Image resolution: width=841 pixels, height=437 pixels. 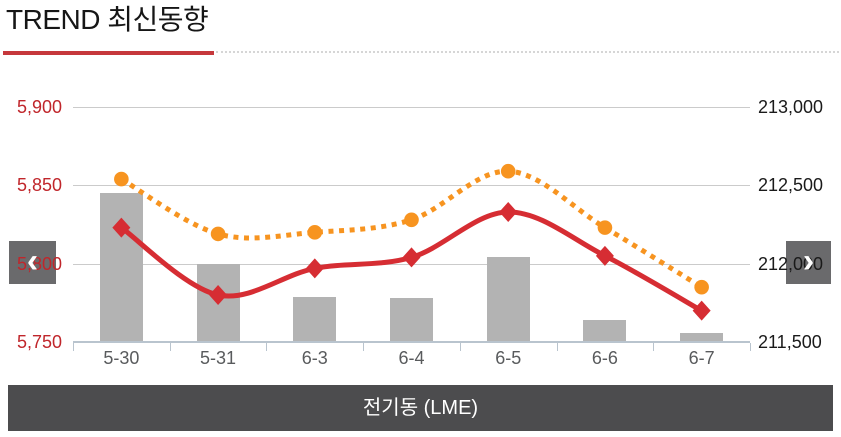 What do you see at coordinates (121, 358) in the screenshot?
I see `x-axis-label: 5-30` at bounding box center [121, 358].